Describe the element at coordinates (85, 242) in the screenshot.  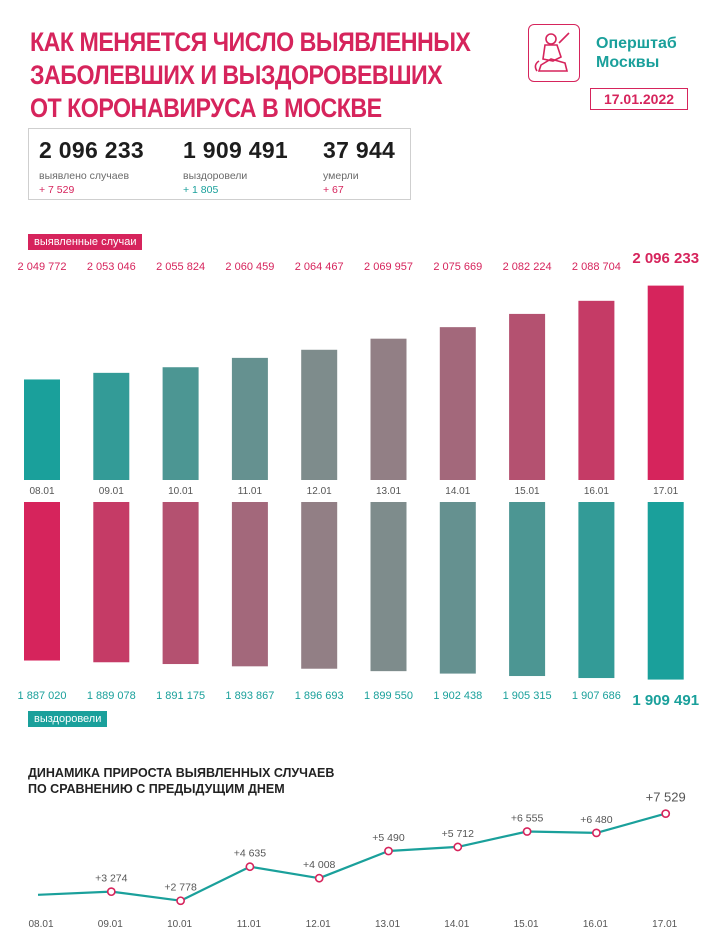
I see `legend-cases-tag: выявленные случаи` at that location.